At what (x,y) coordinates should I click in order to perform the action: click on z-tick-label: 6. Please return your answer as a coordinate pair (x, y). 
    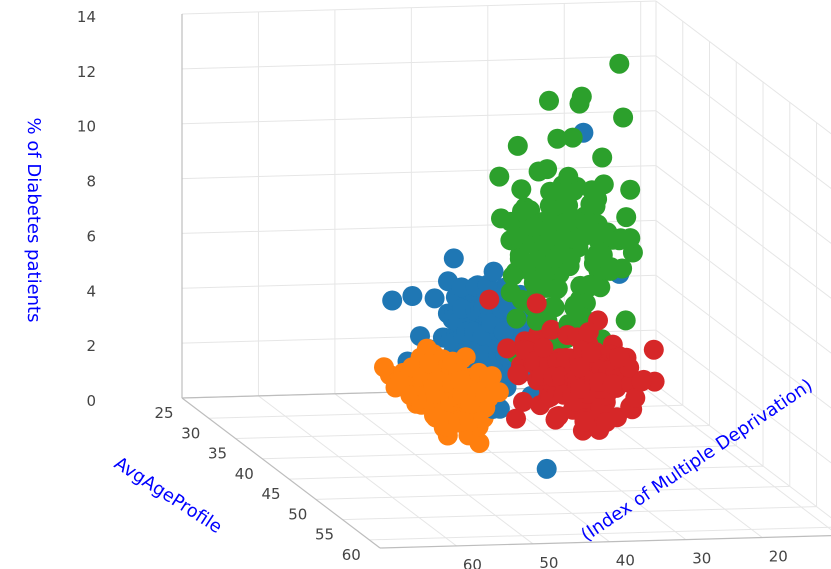
    Looking at the image, I should click on (91, 236).